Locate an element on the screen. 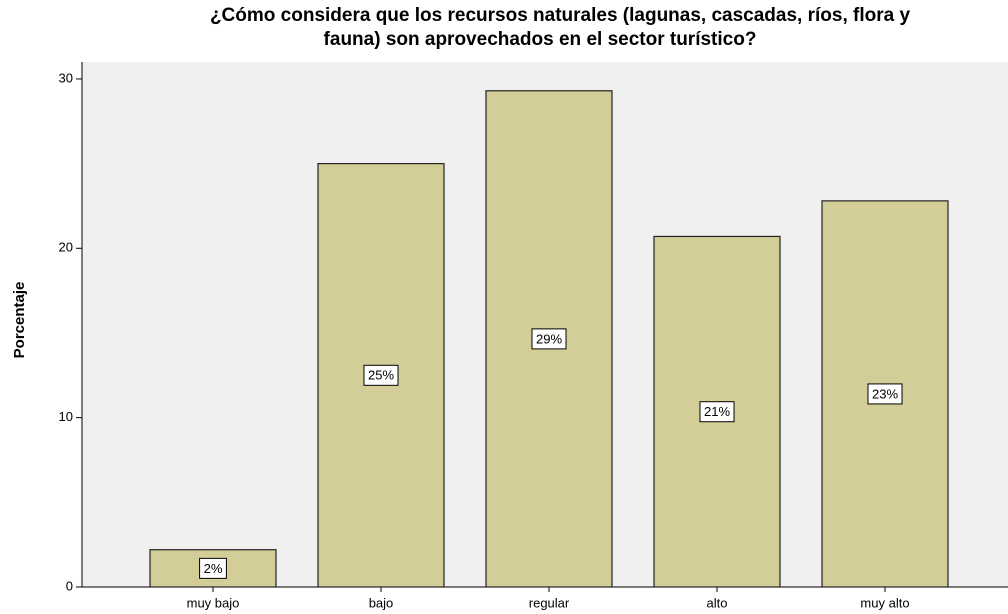 Image resolution: width=1008 pixels, height=614 pixels. value-label: 29% is located at coordinates (549, 338).